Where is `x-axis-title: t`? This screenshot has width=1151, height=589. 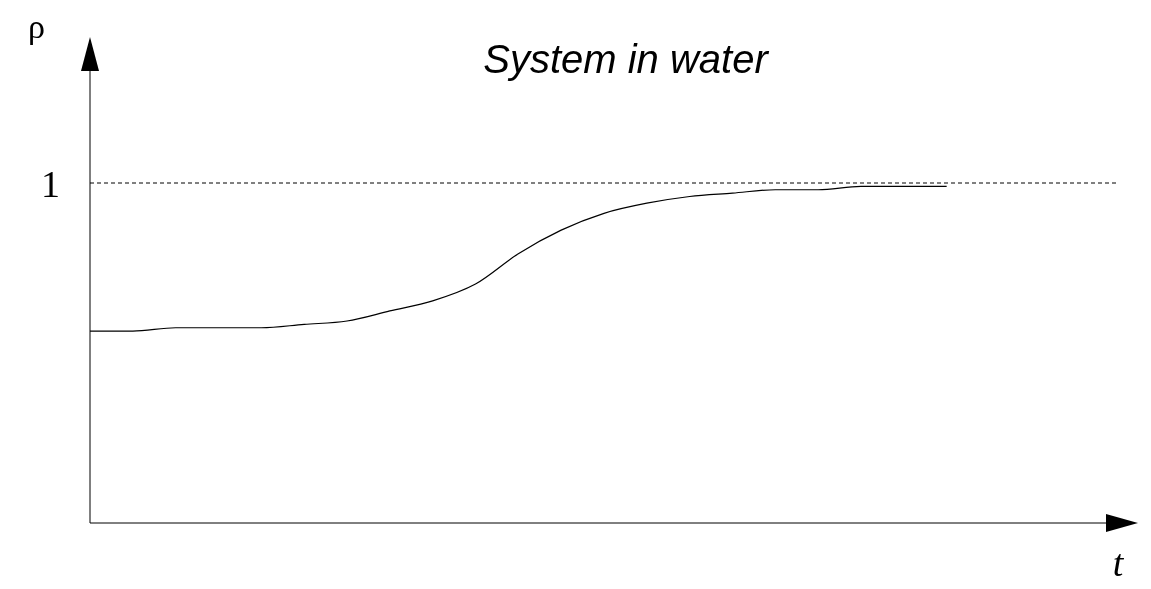
x-axis-title: t is located at coordinates (1118, 563).